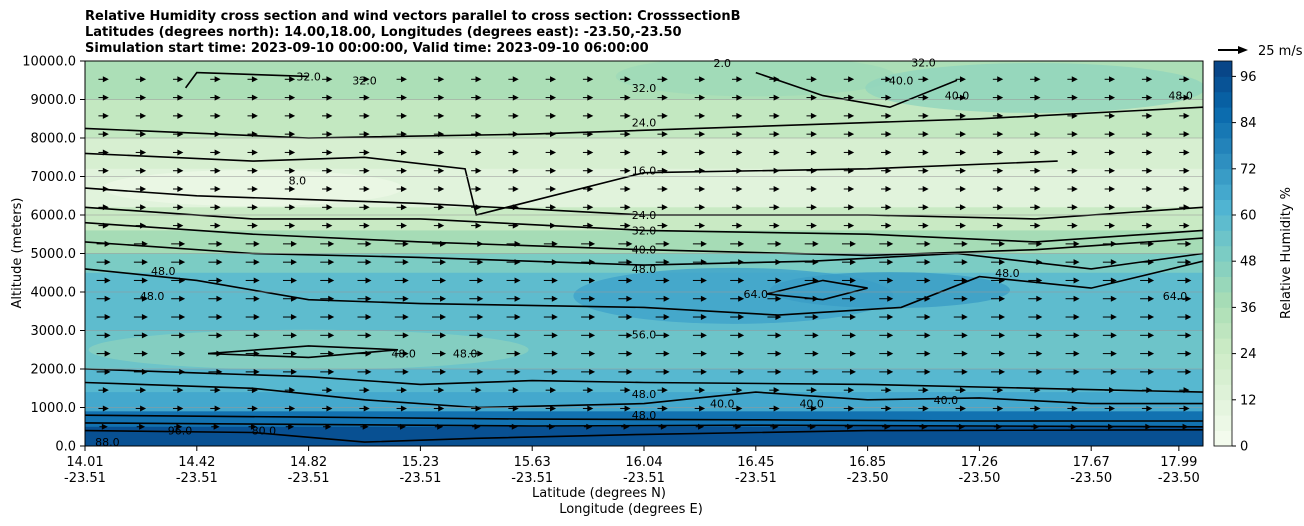 The image size is (1304, 526). What do you see at coordinates (643, 462) in the screenshot?
I see `x-tick-label-lat: 16.04` at bounding box center [643, 462].